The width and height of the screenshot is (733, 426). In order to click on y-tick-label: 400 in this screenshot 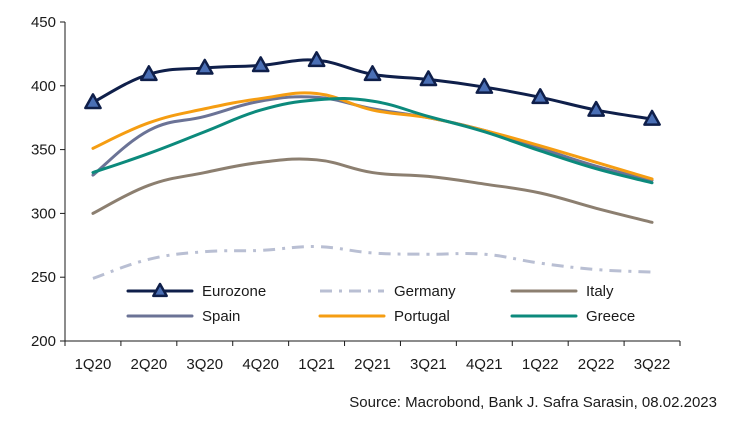, I will do `click(43, 86)`.